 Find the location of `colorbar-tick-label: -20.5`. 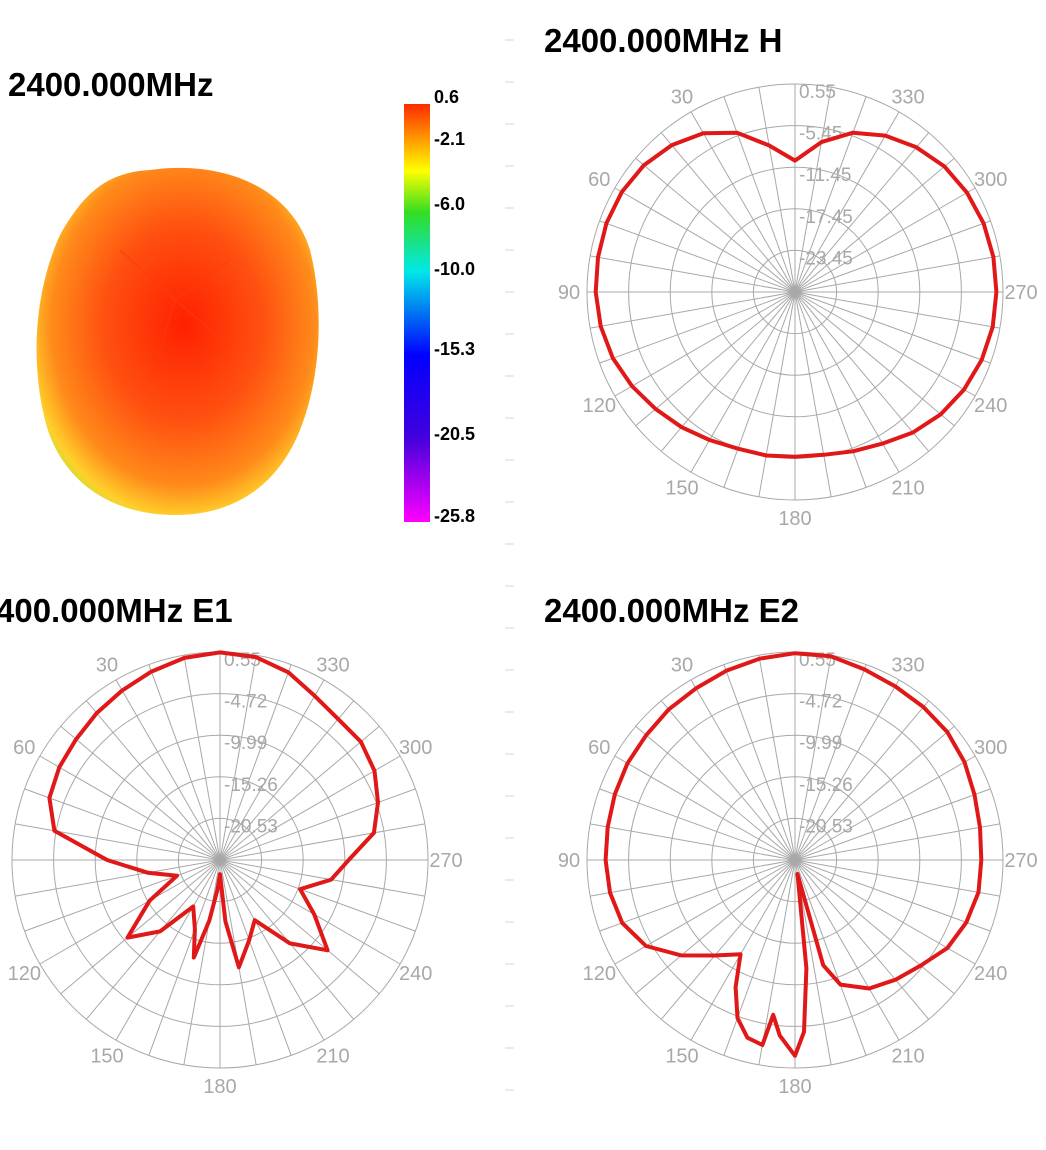

colorbar-tick-label: -20.5 is located at coordinates (454, 434).